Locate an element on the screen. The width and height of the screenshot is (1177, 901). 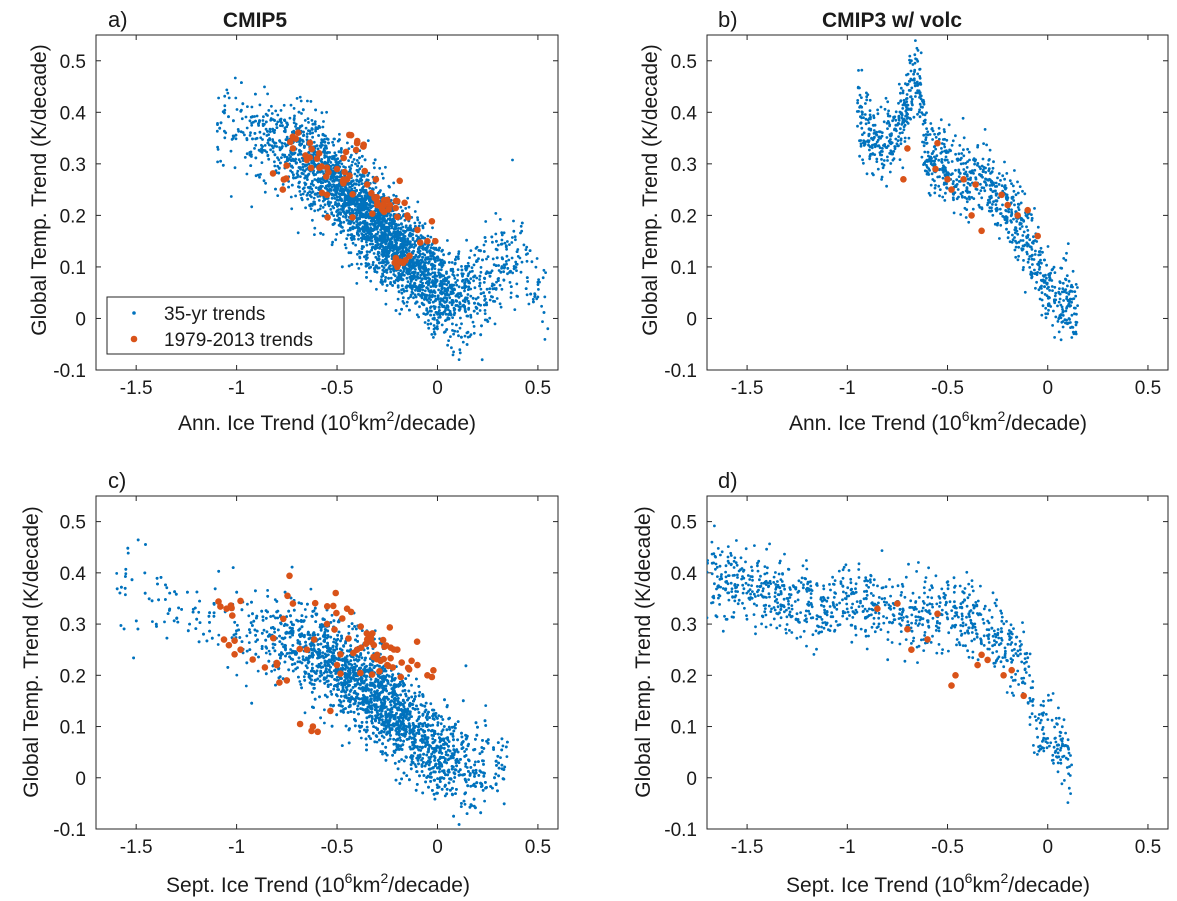
x-axis-label-prefix: Ann. Ice Trend (10 is located at coordinates (264, 423).